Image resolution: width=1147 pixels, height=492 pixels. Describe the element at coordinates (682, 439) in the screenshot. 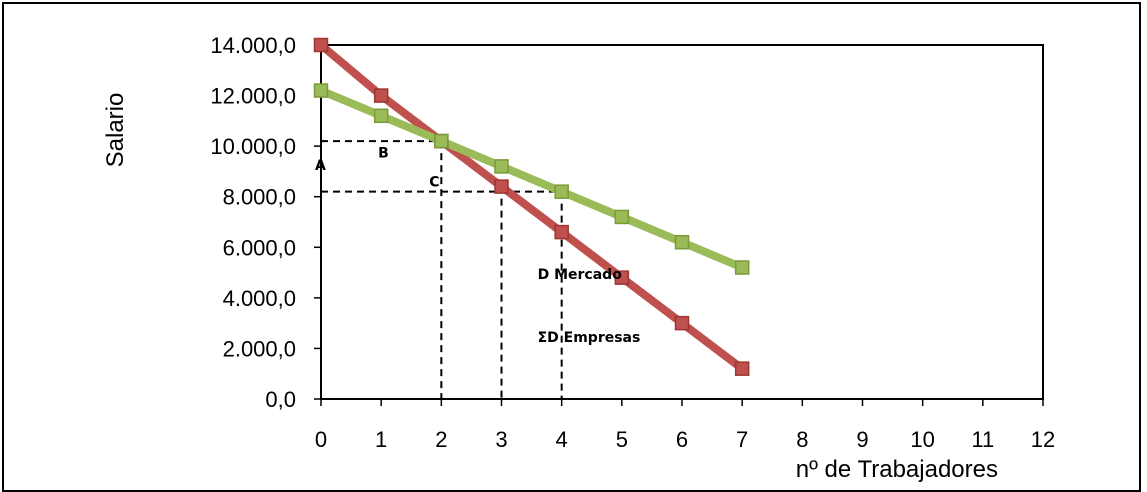

I see `x-tick-label: 6` at that location.